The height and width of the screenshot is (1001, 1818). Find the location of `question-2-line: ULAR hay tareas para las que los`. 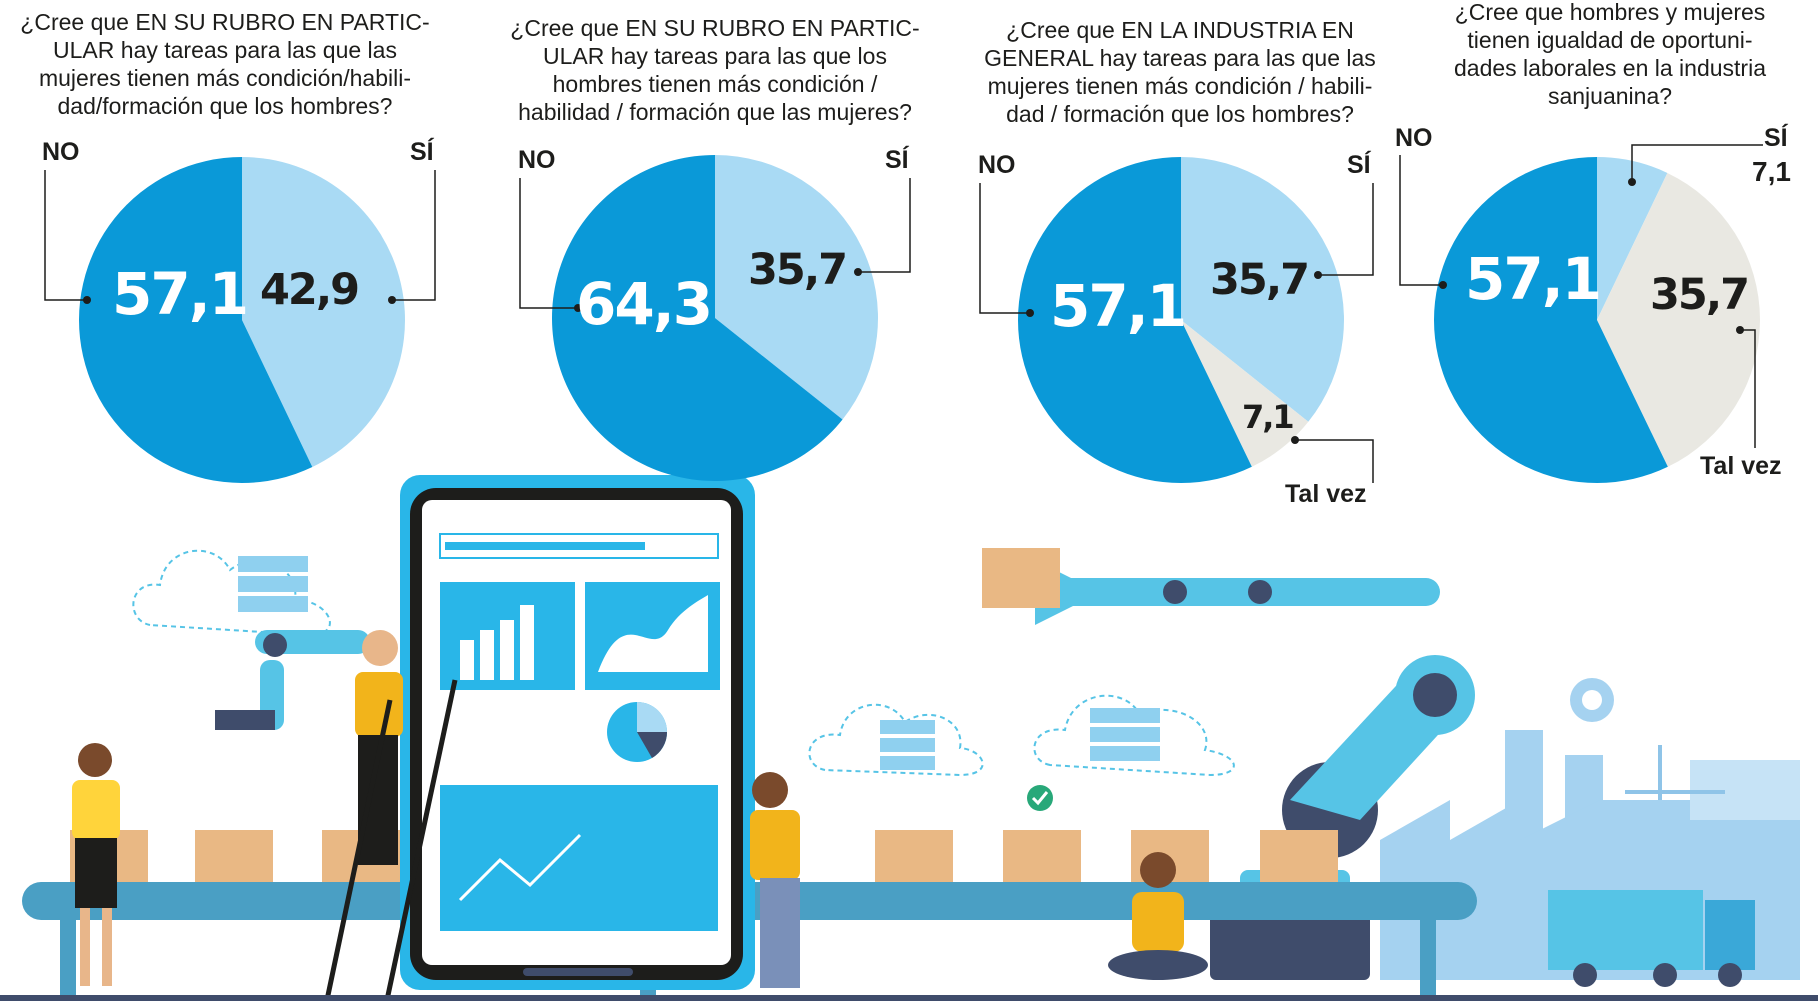

question-2-line: ULAR hay tareas para las que los is located at coordinates (715, 56).